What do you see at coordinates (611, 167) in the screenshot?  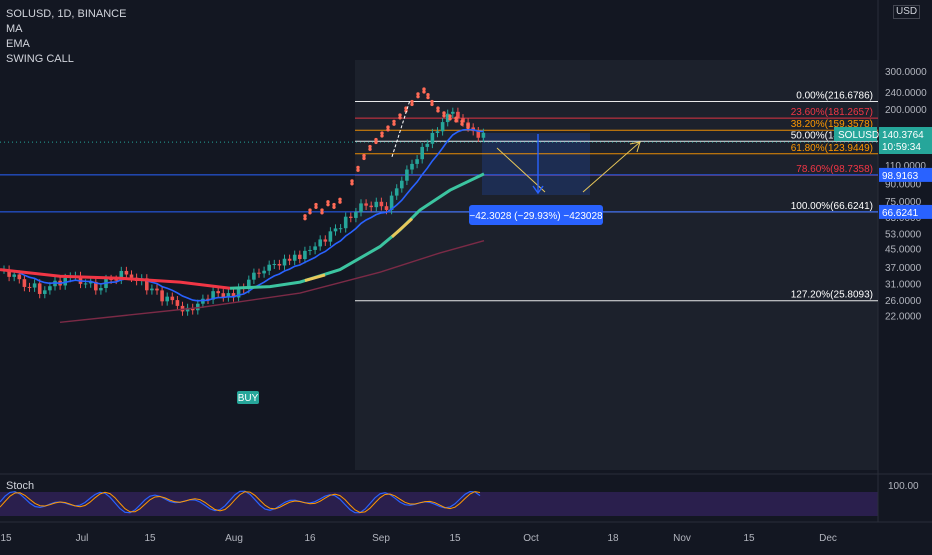 I see `projection-arrow-up` at bounding box center [611, 167].